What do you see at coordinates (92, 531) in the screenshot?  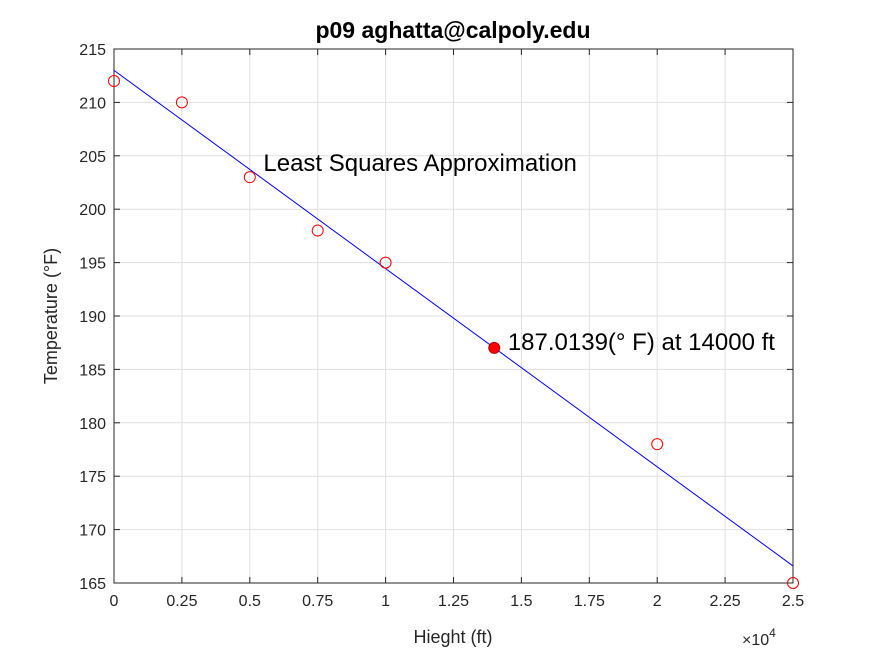 I see `y-tick-label: 170` at bounding box center [92, 531].